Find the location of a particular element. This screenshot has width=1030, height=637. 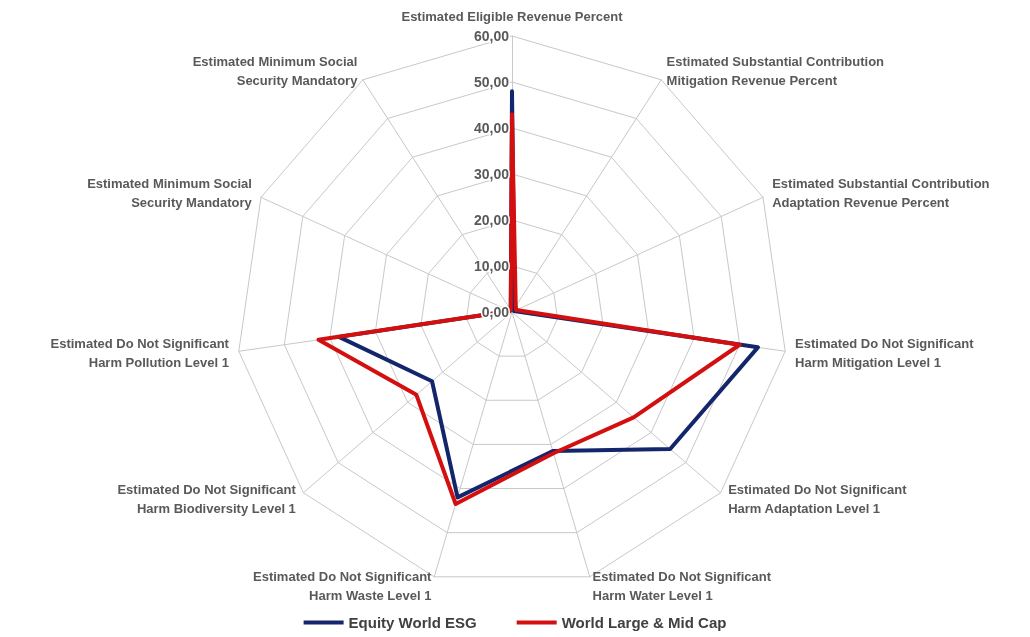

legend-label: Equity World ESG is located at coordinates (412, 622).